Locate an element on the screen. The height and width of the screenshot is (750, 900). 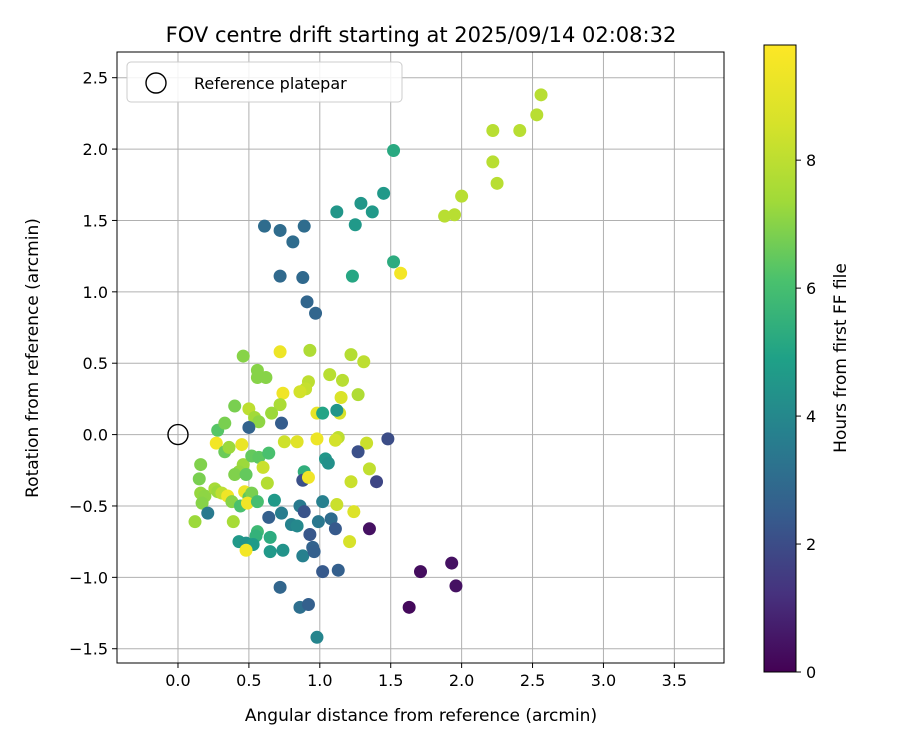
colorbar-label: Hours from first FF file is located at coordinates (841, 358).